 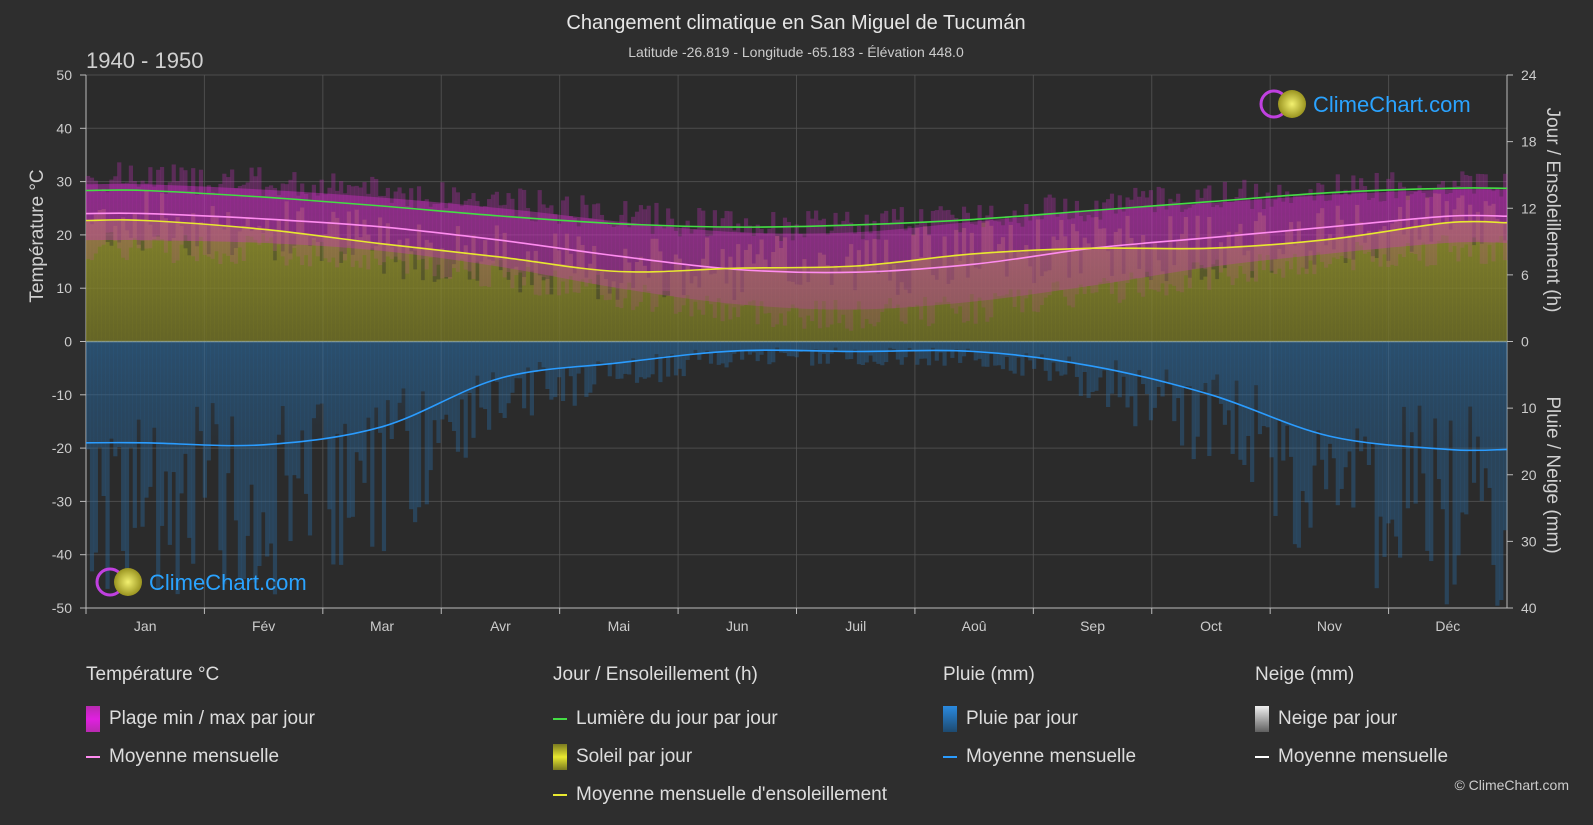 What do you see at coordinates (64, 182) in the screenshot?
I see `left-tick-label: 30` at bounding box center [64, 182].